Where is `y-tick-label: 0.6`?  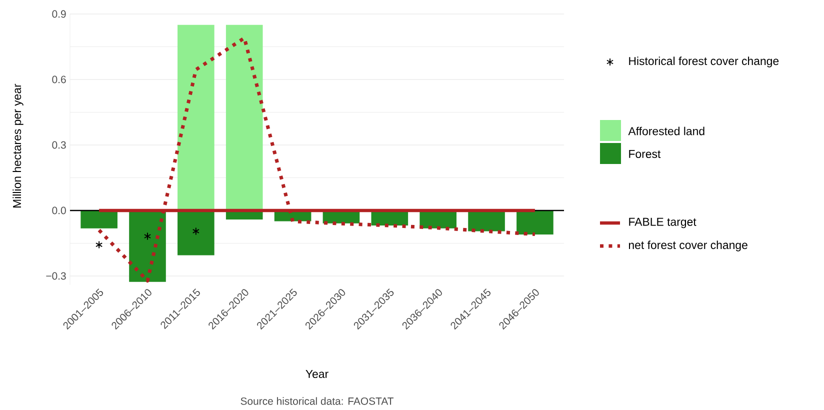 y-tick-label: 0.6 is located at coordinates (59, 80).